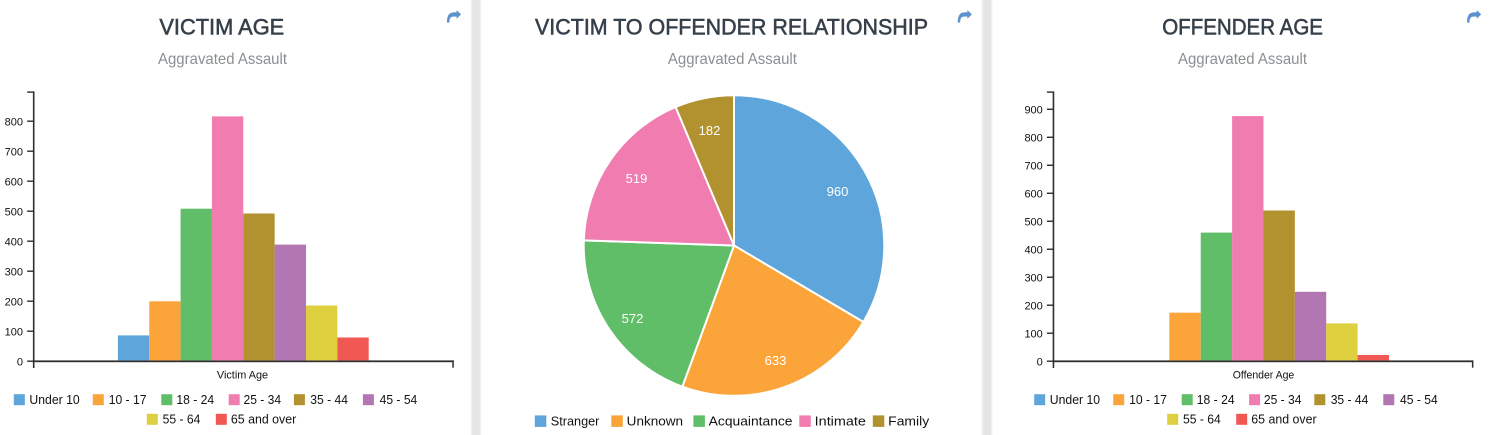  Describe the element at coordinates (840, 421) in the screenshot. I see `svg-text: Intimate` at that location.